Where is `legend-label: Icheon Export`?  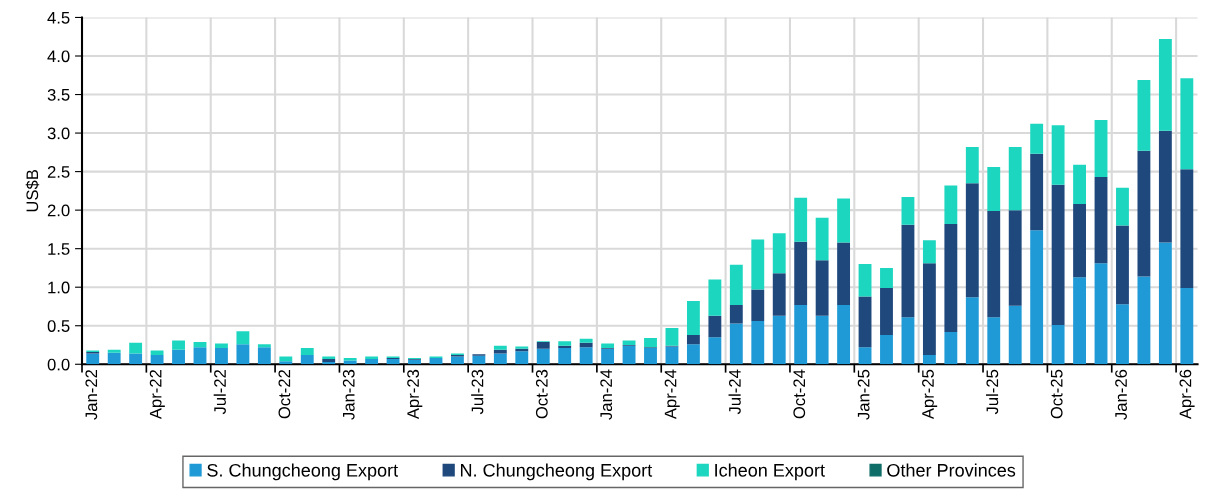 legend-label: Icheon Export is located at coordinates (770, 472).